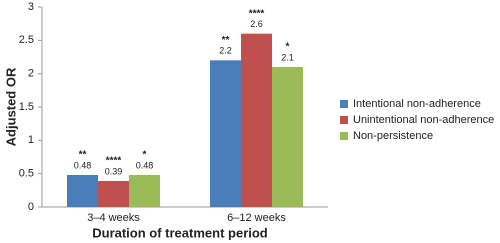 The width and height of the screenshot is (500, 243). Describe the element at coordinates (31, 140) in the screenshot. I see `y-tick-label: 1` at that location.